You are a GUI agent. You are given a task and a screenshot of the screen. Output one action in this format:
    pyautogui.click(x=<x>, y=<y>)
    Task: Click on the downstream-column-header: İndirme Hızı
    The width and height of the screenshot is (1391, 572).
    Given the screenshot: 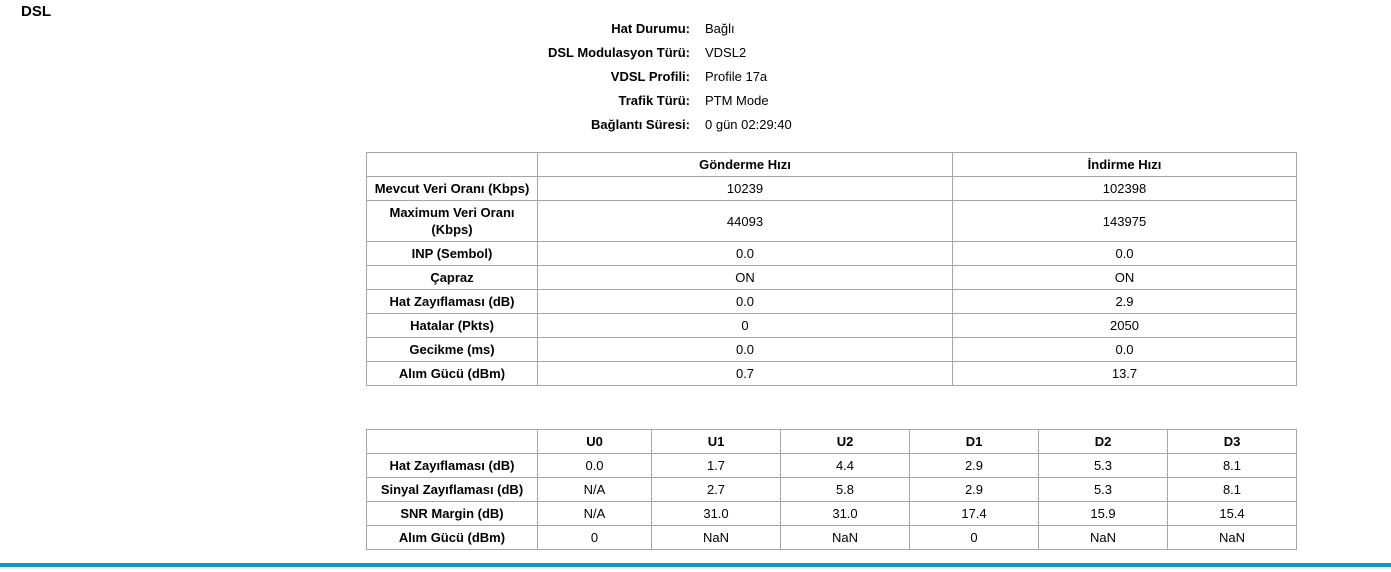 What is the action you would take?
    pyautogui.click(x=1124, y=164)
    